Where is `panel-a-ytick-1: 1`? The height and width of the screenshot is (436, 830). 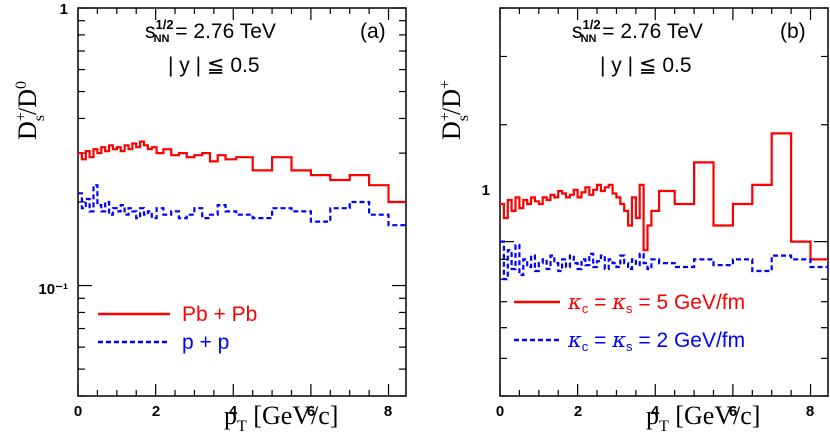 panel-a-ytick-1: 1 is located at coordinates (64, 9).